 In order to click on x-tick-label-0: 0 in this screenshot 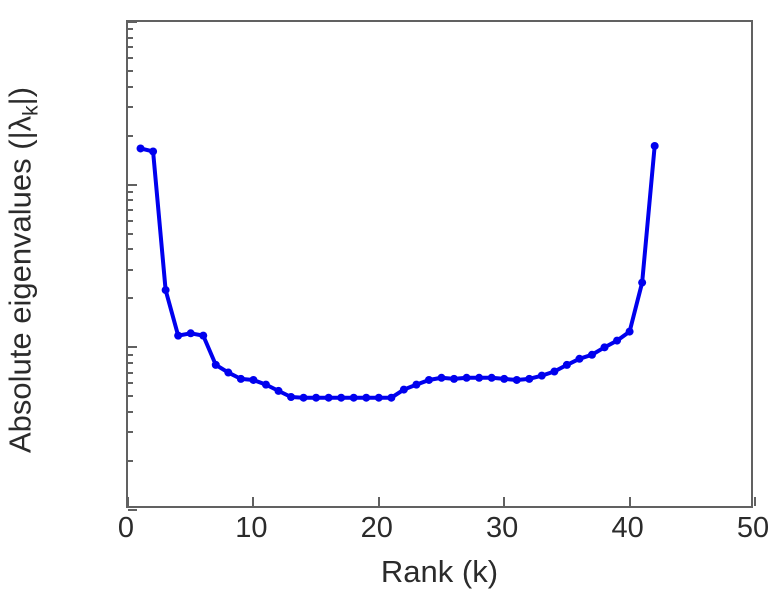, I will do `click(126, 528)`.